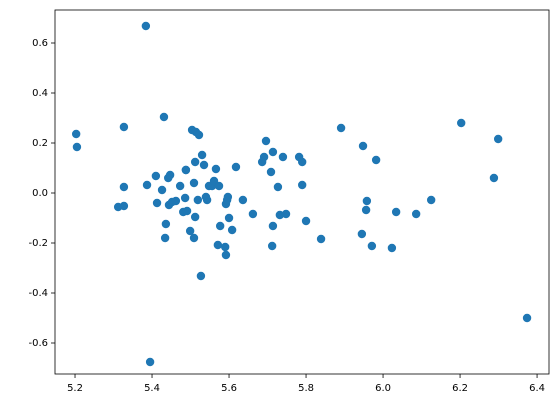  Describe the element at coordinates (229, 388) in the screenshot. I see `x-tick-label: 5.6` at that location.